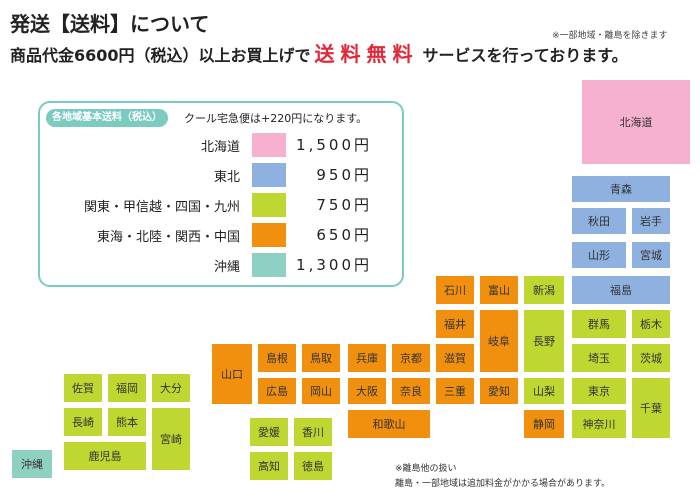  I want to click on pref-tokushima: 徳島, so click(313, 466).